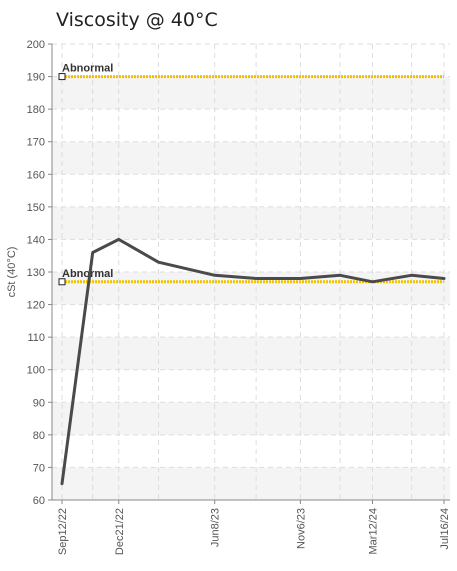 This screenshot has width=457, height=571. Describe the element at coordinates (36, 240) in the screenshot. I see `y-tick-label: 140` at that location.